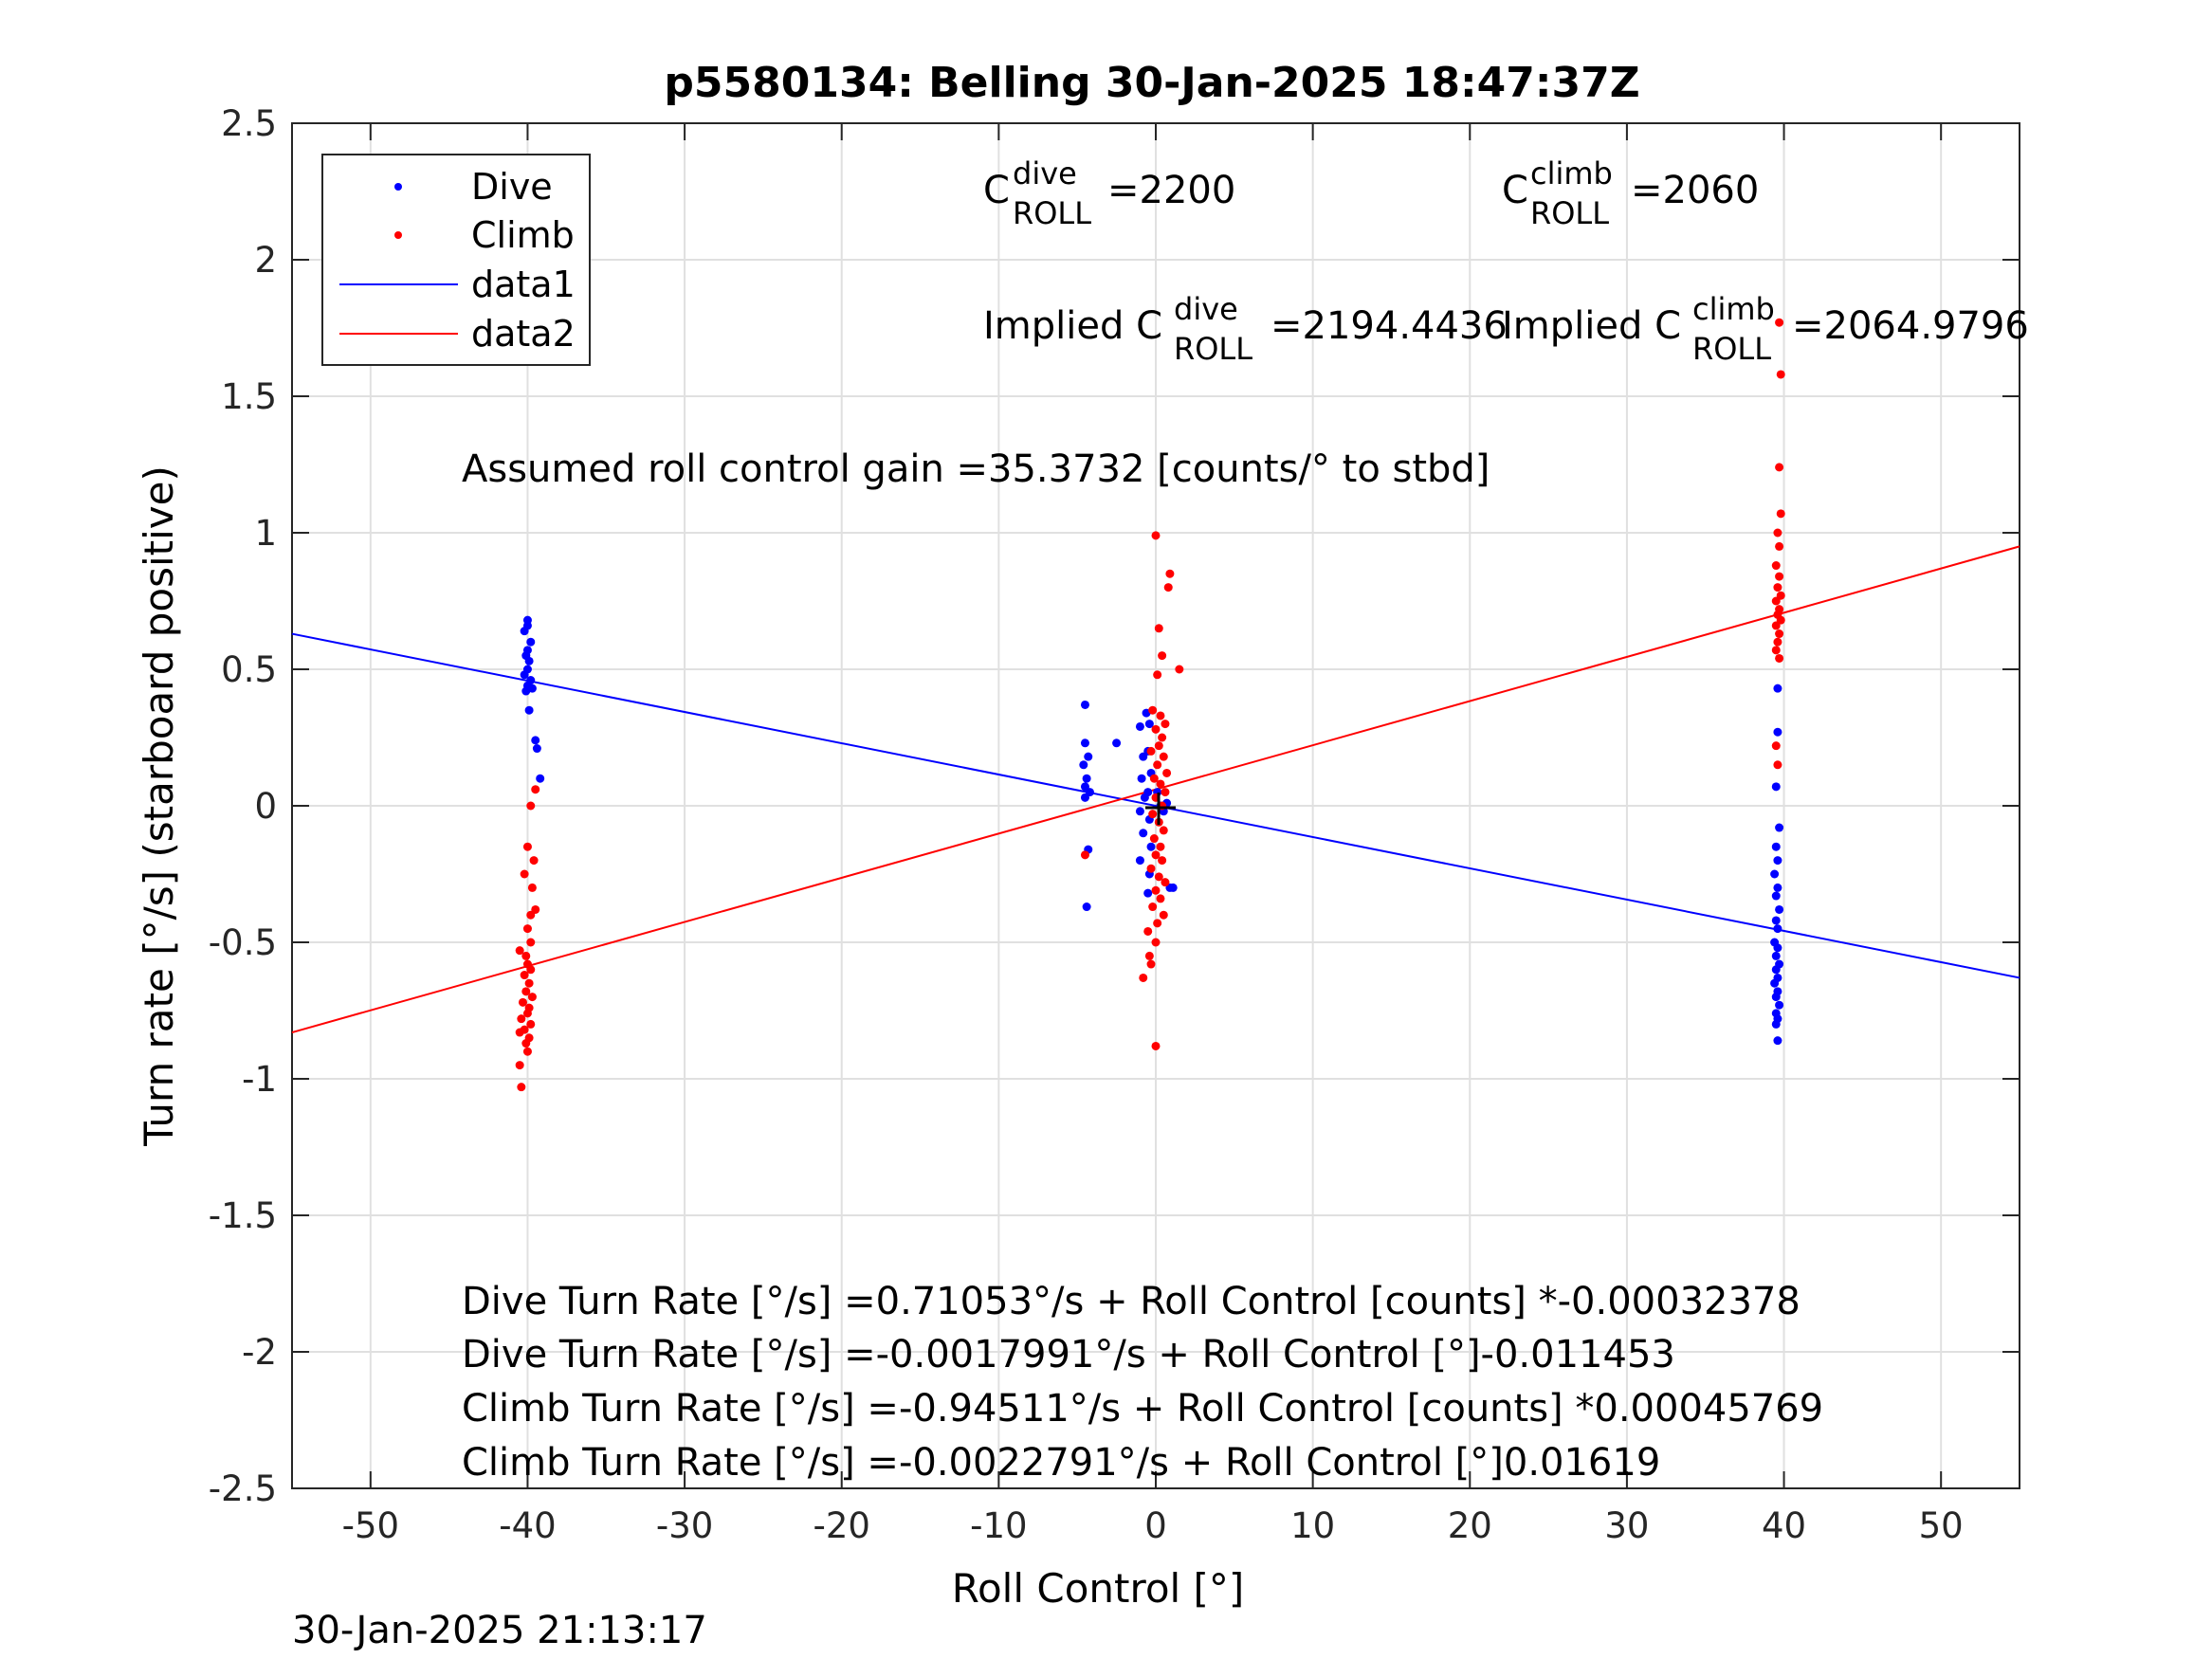 This screenshot has width=2212, height=1659. I want to click on y-tick-label: -1, so click(259, 1079).